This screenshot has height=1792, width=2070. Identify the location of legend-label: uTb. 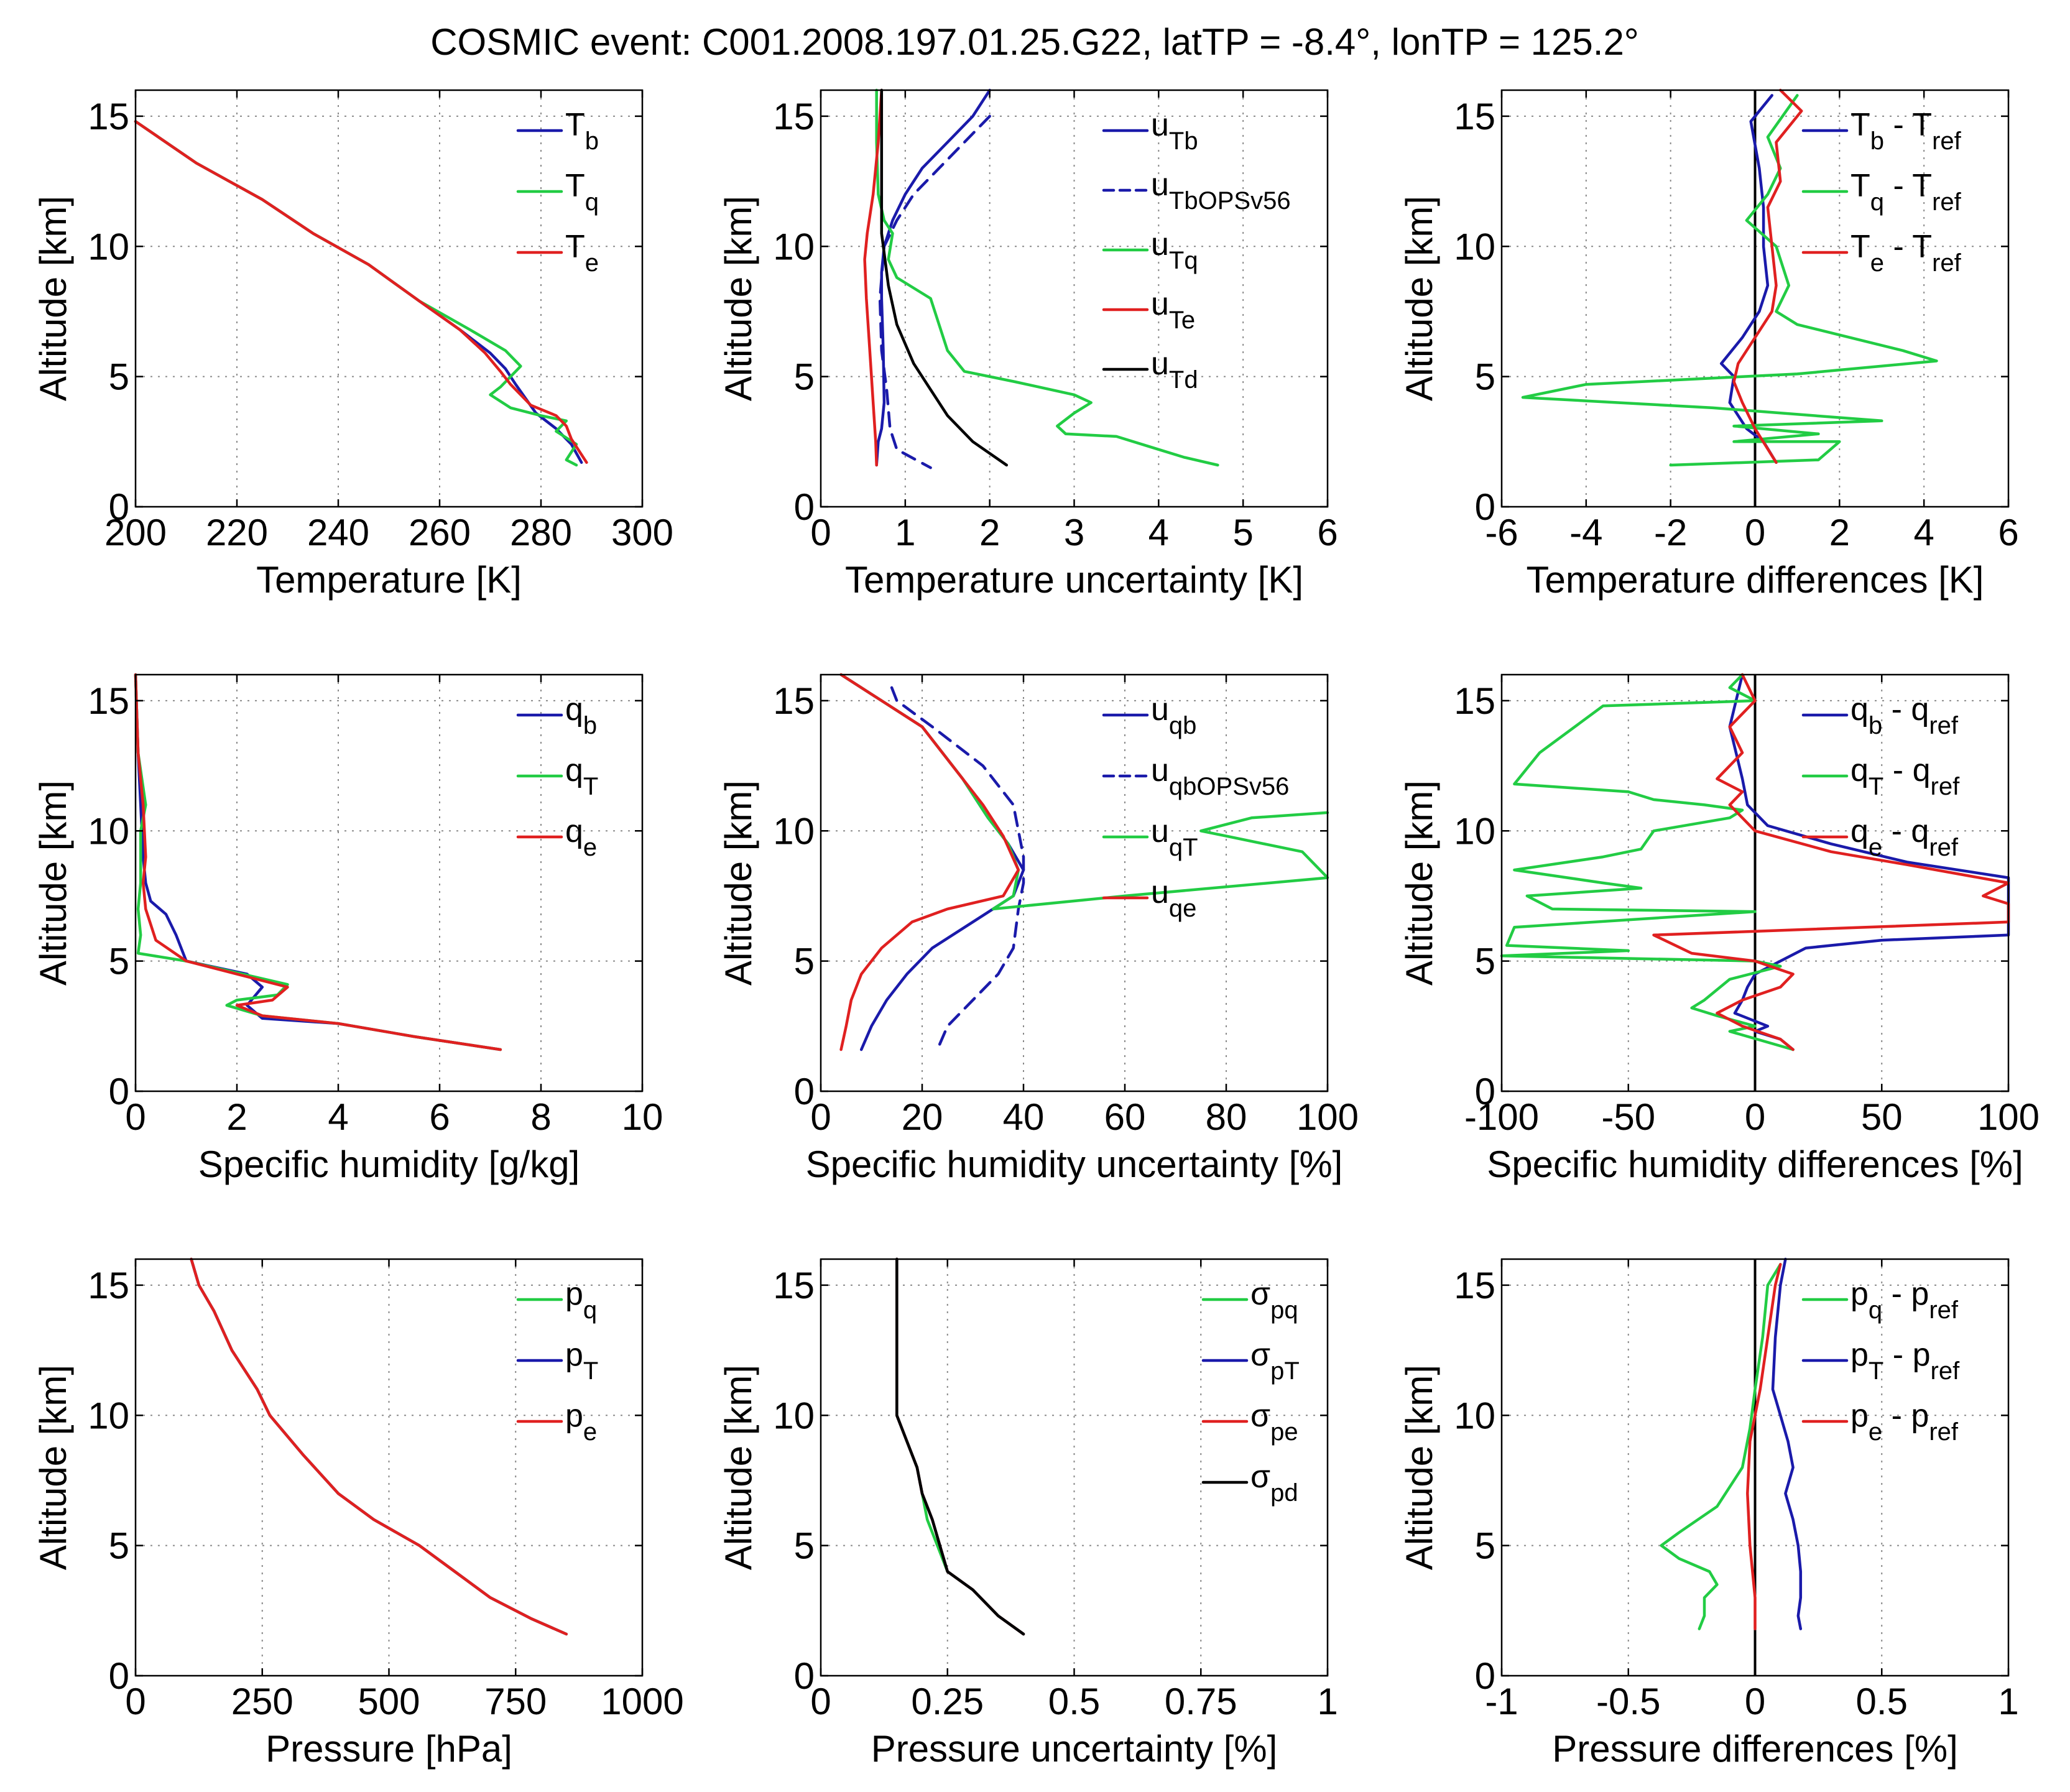
(1174, 131).